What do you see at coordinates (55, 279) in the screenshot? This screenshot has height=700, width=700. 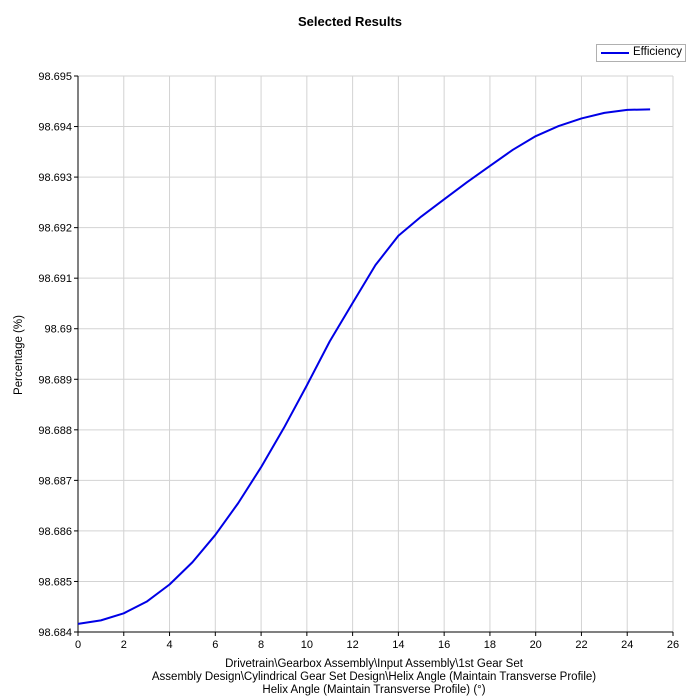 I see `y-tick-label-7: 98.691` at bounding box center [55, 279].